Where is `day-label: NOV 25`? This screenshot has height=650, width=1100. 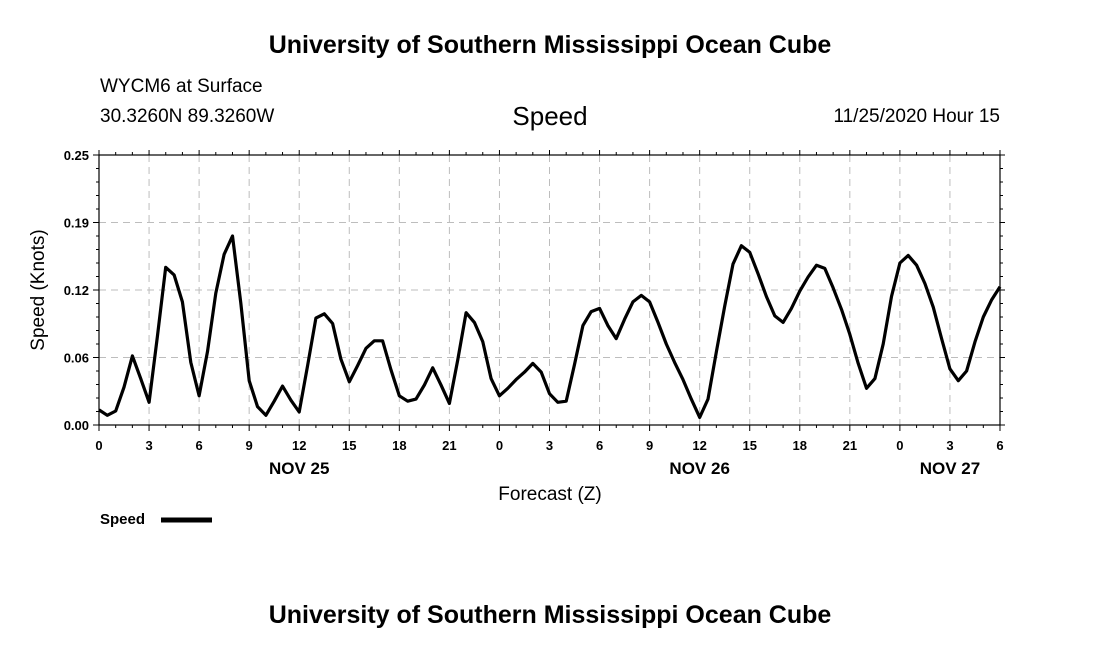 day-label: NOV 25 is located at coordinates (299, 468).